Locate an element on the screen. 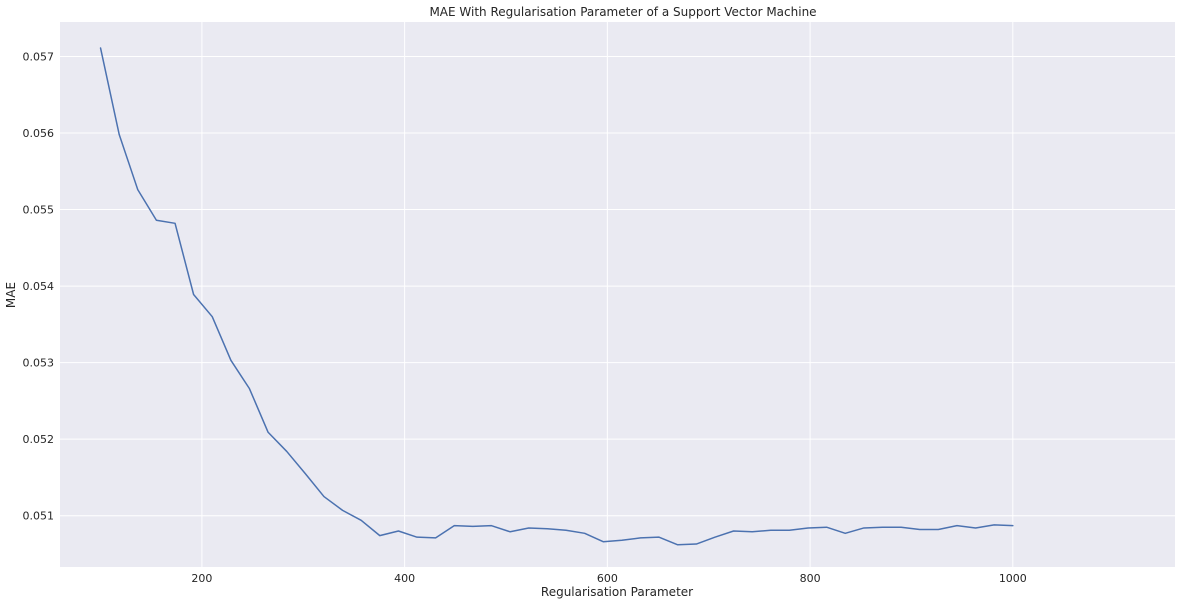  y-tick-label: 0.051 is located at coordinates (39, 516).